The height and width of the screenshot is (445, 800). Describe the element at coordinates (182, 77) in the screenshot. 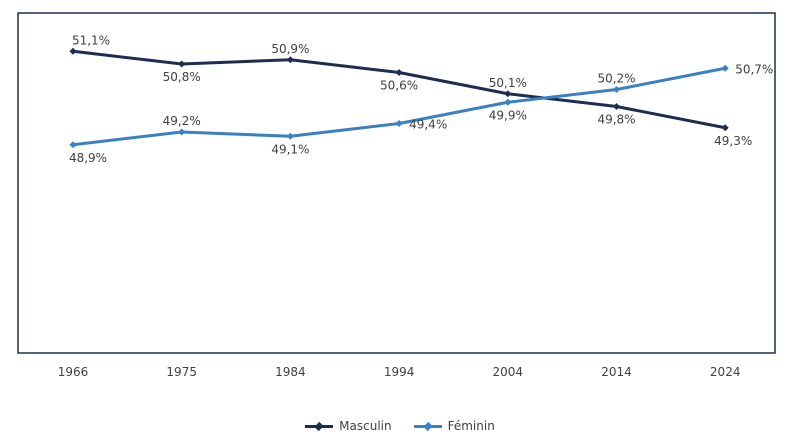

I see `data-label: 50,8%` at that location.